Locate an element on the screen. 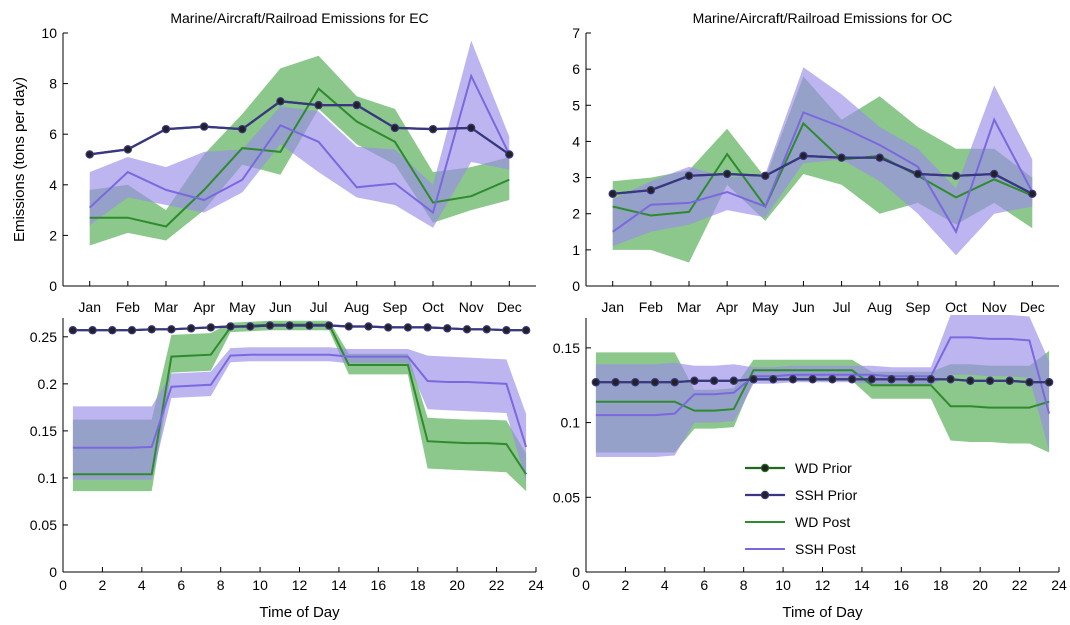 This screenshot has height=625, width=1070. x-tick-label: May is located at coordinates (242, 307).